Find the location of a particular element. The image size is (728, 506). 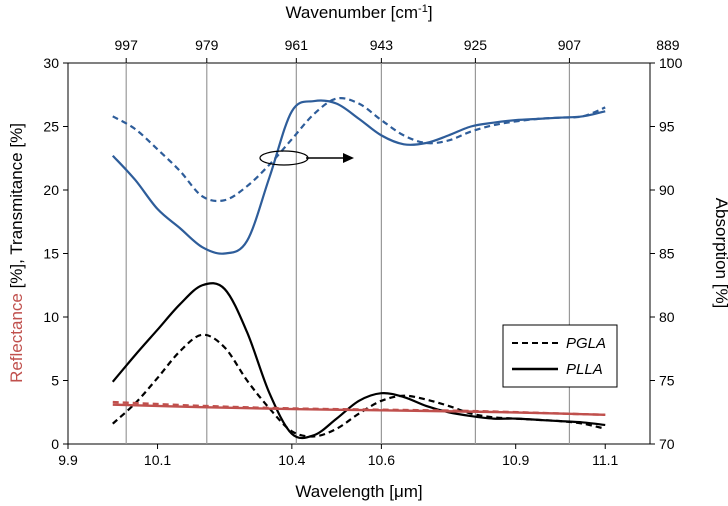

x-tick-label: 10.9 is located at coordinates (515, 460).